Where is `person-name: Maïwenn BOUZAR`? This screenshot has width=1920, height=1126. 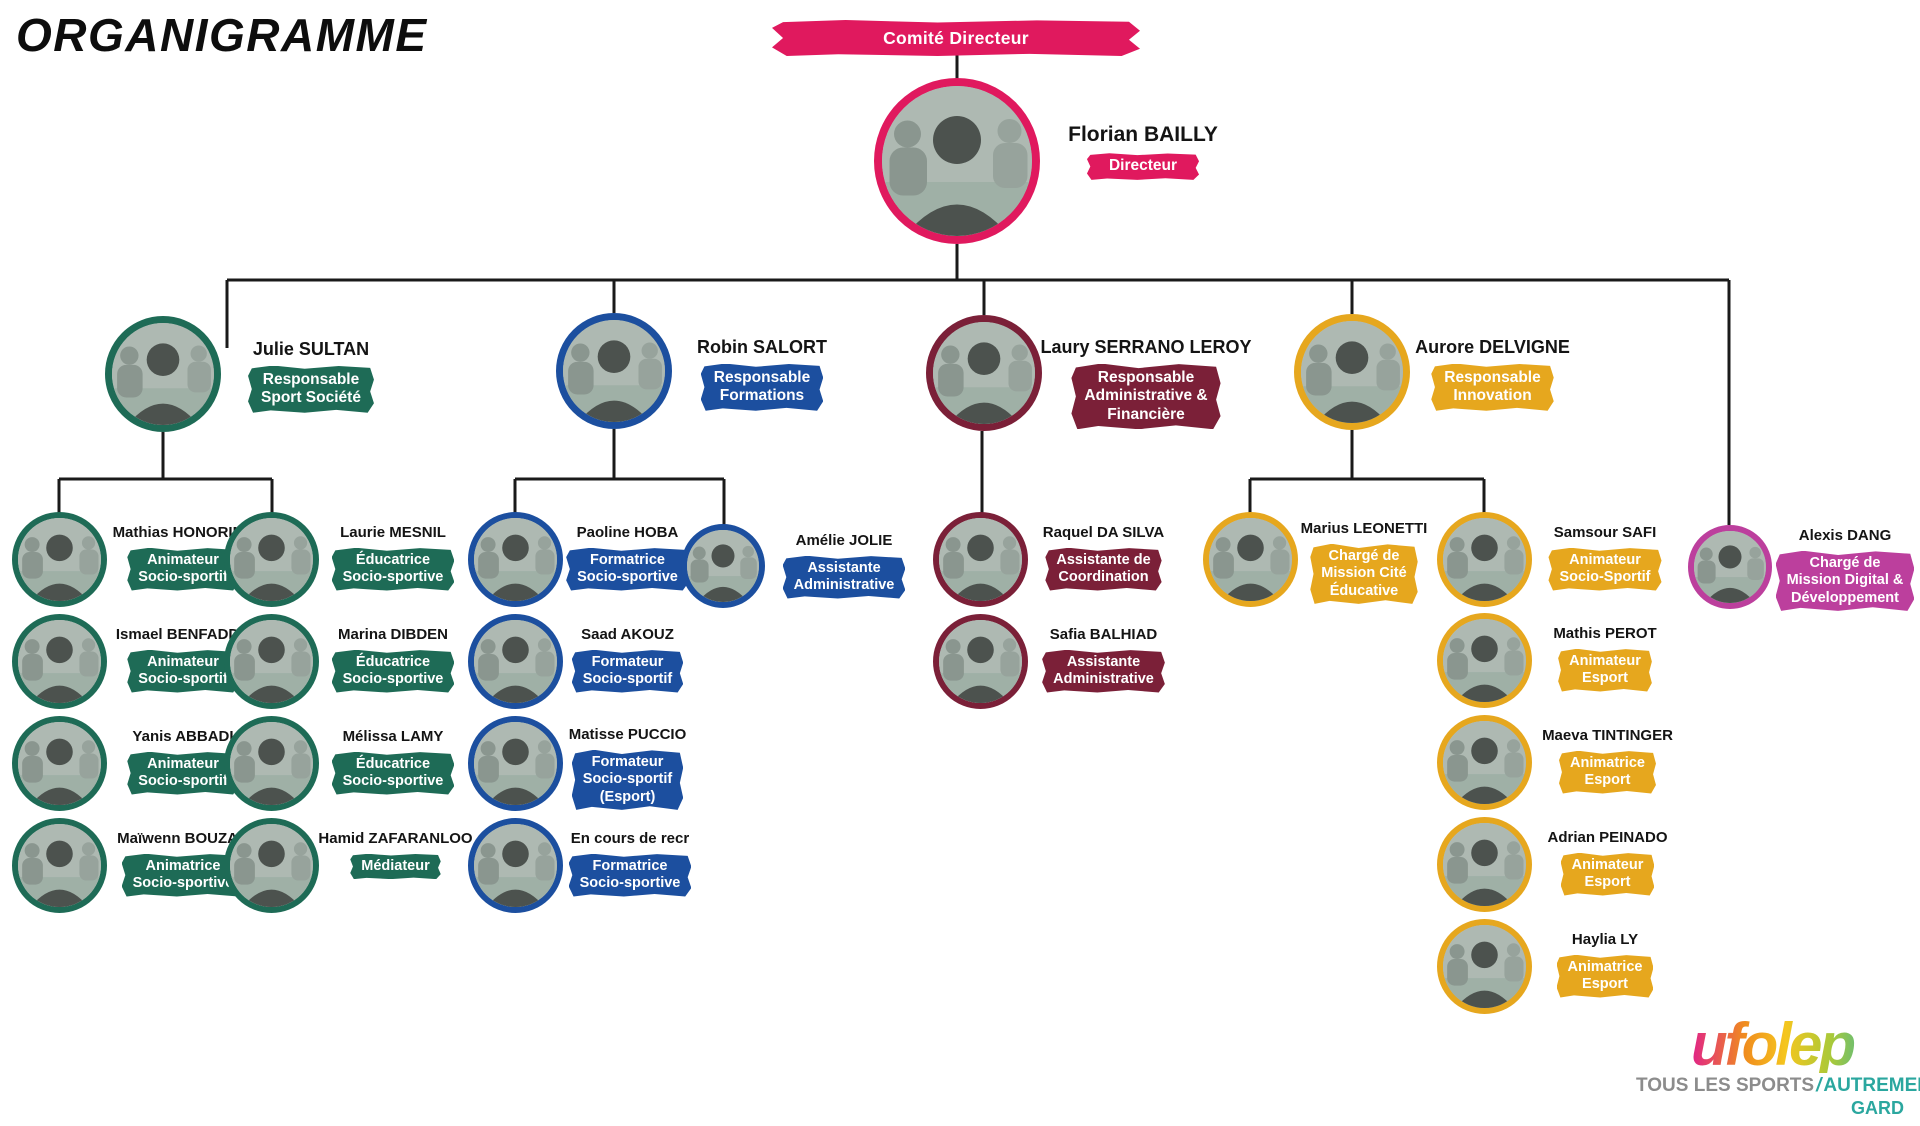 person-name: Maïwenn BOUZAR is located at coordinates (183, 838).